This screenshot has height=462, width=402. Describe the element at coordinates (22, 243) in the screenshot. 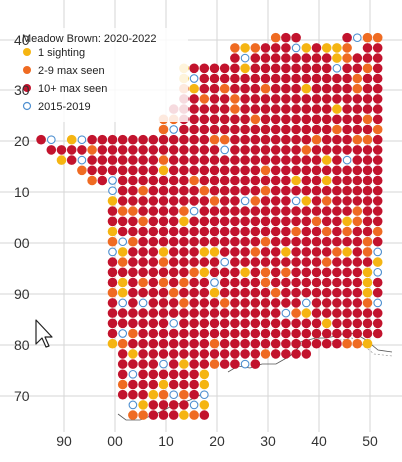

I see `y-tick-label: 00` at that location.